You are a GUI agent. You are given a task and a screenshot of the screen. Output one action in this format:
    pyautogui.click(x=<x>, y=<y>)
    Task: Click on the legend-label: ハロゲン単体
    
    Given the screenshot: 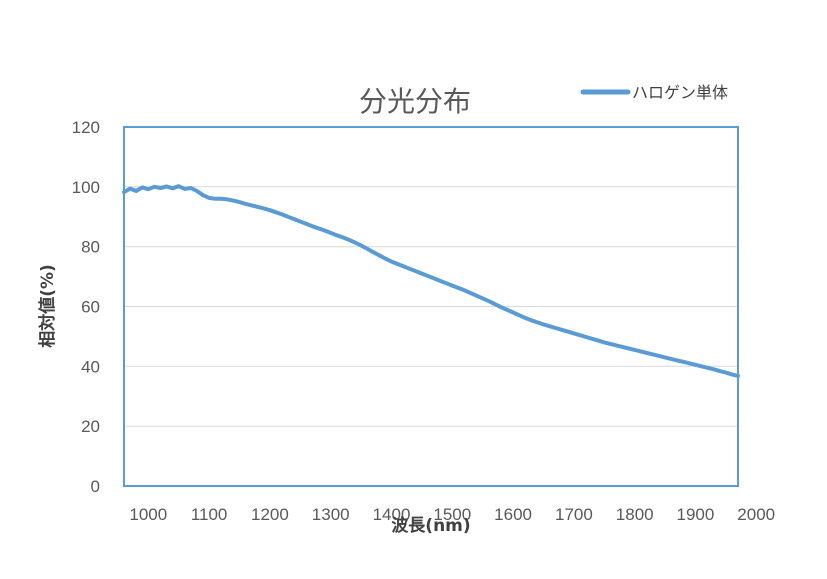 What is the action you would take?
    pyautogui.click(x=680, y=92)
    